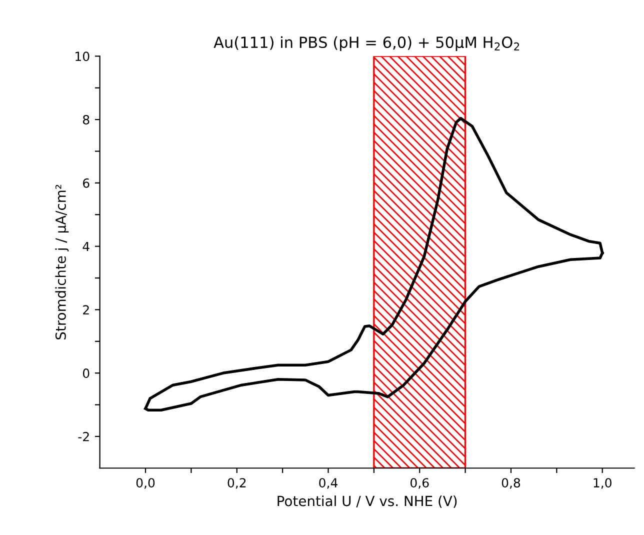 The width and height of the screenshot is (644, 535). I want to click on y-tick-label: 2, so click(86, 309).